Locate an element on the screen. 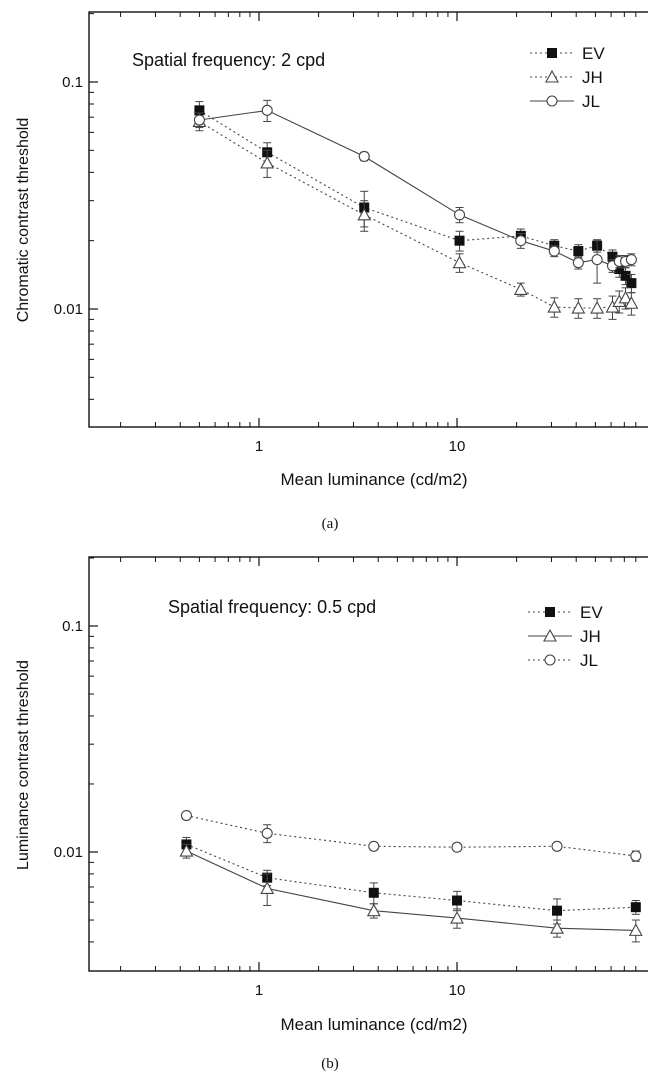  y-axis-label-a: Chromatic contrast threshold is located at coordinates (23, 220).